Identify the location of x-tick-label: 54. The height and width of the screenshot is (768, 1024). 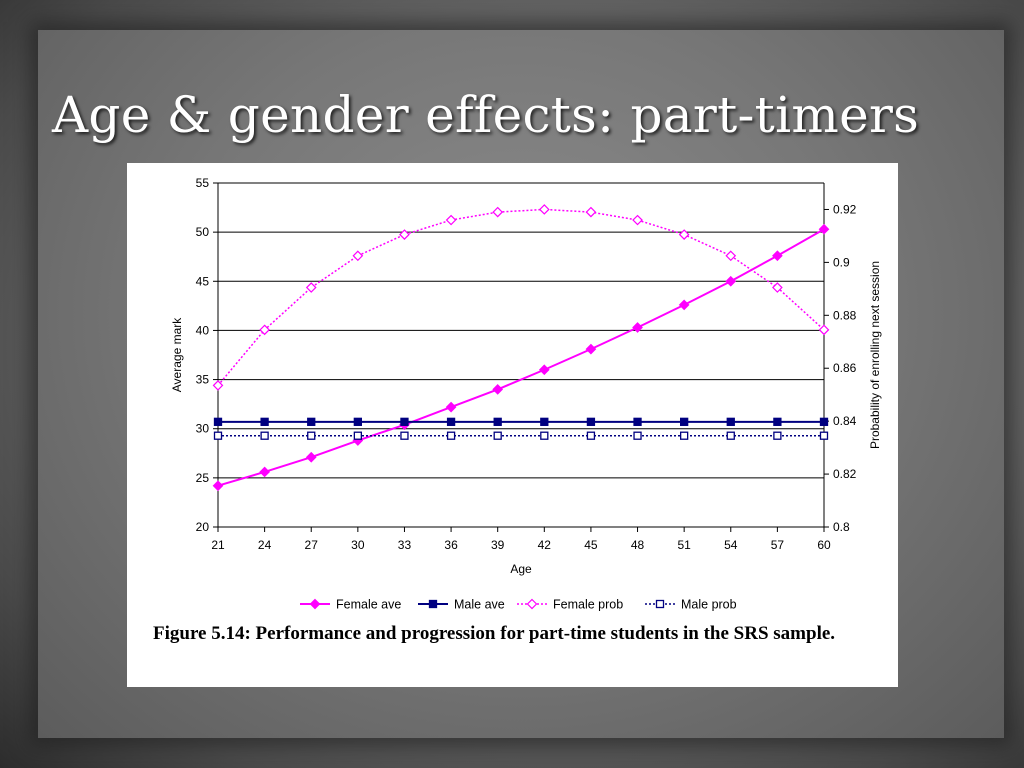
(731, 545).